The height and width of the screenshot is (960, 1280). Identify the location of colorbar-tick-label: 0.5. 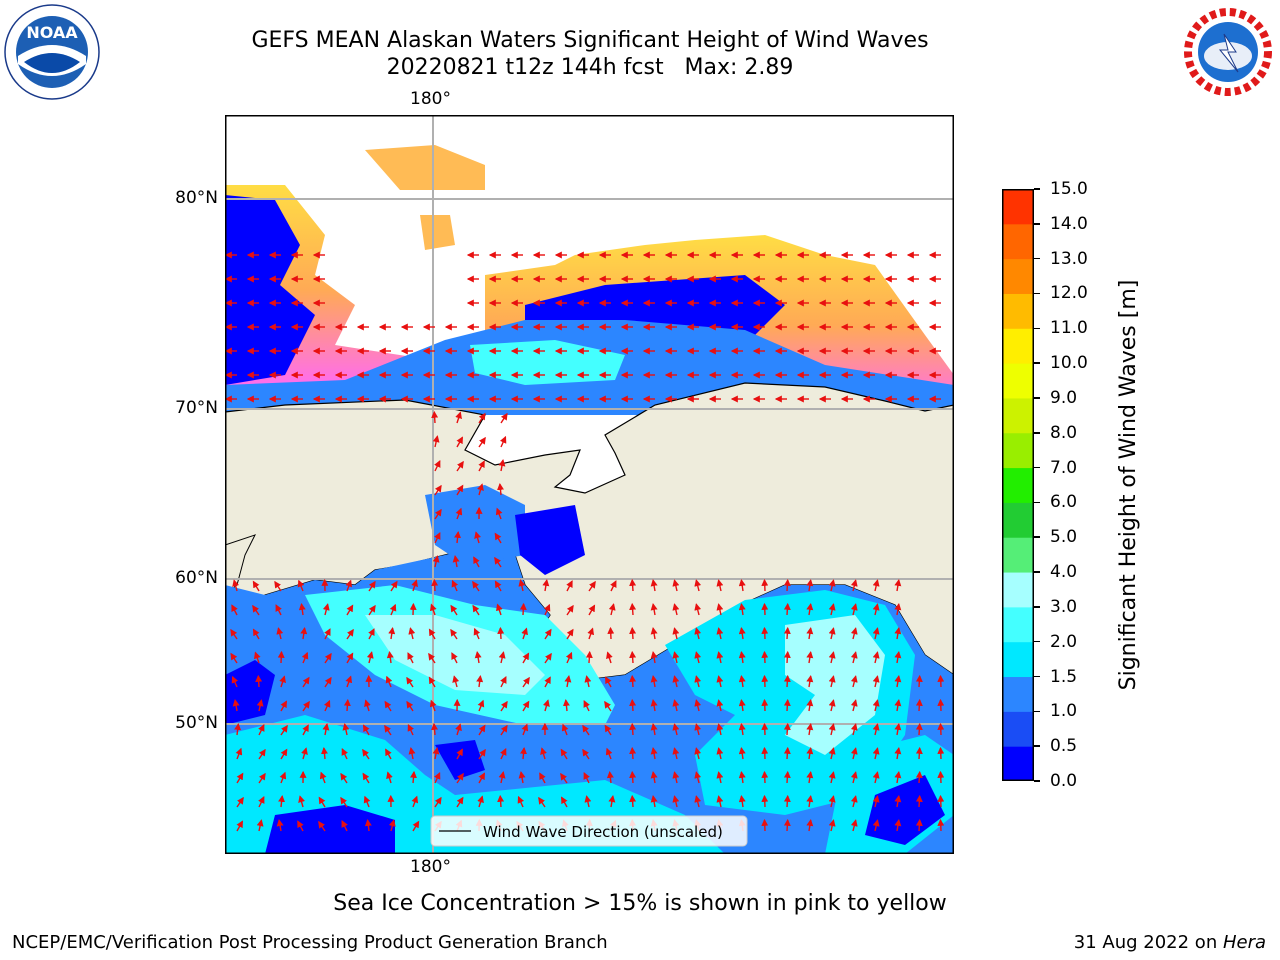
(1063, 746).